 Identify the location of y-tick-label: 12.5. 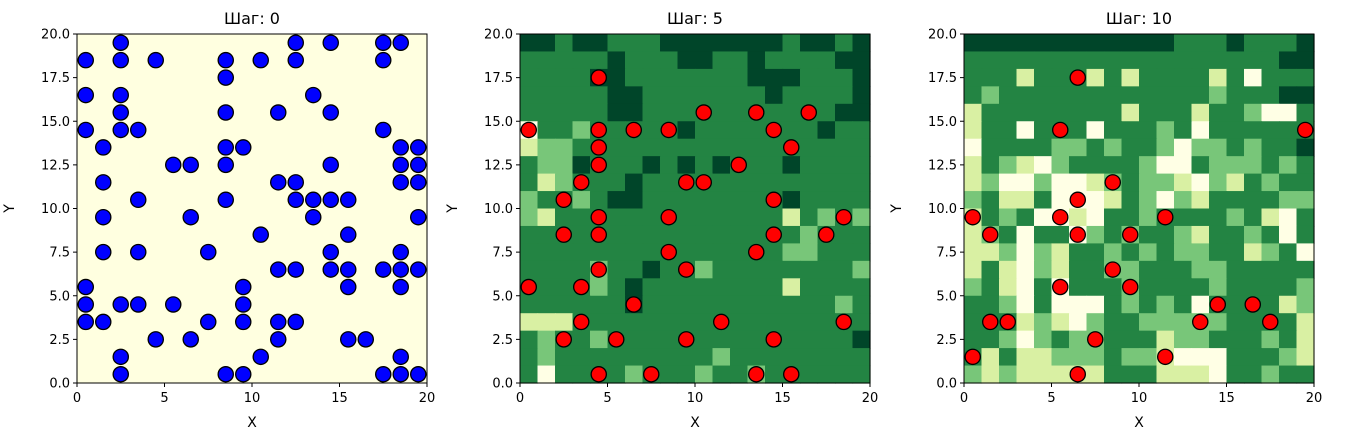
(498, 165).